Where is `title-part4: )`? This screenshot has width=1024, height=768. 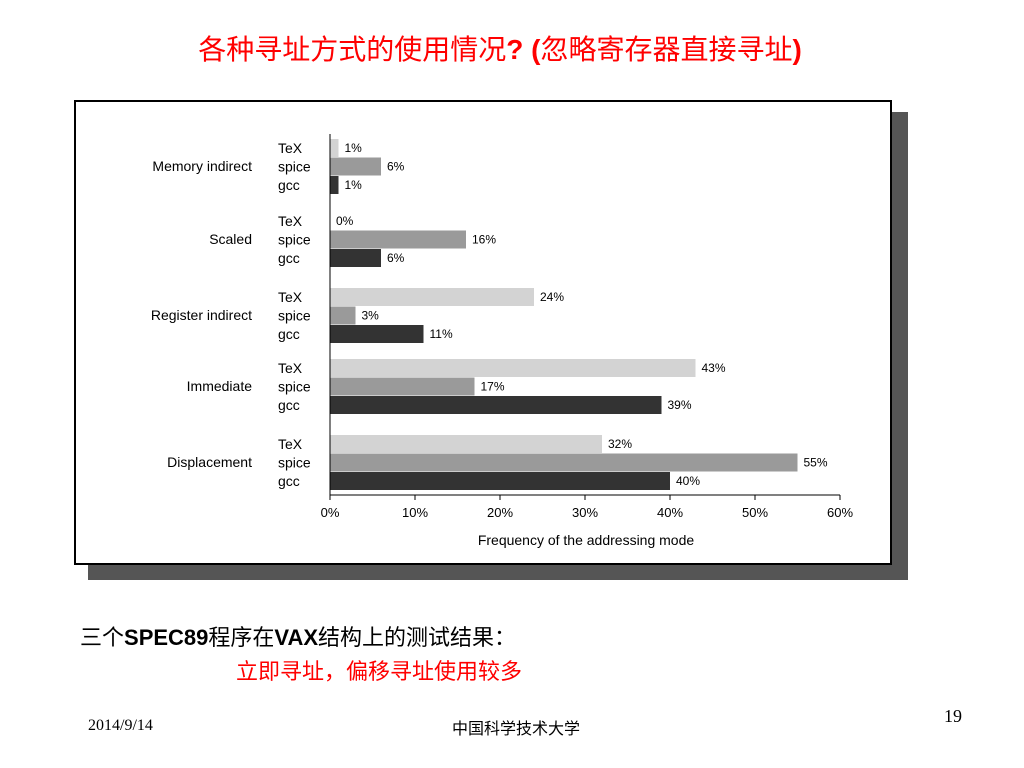 title-part4: ) is located at coordinates (797, 49).